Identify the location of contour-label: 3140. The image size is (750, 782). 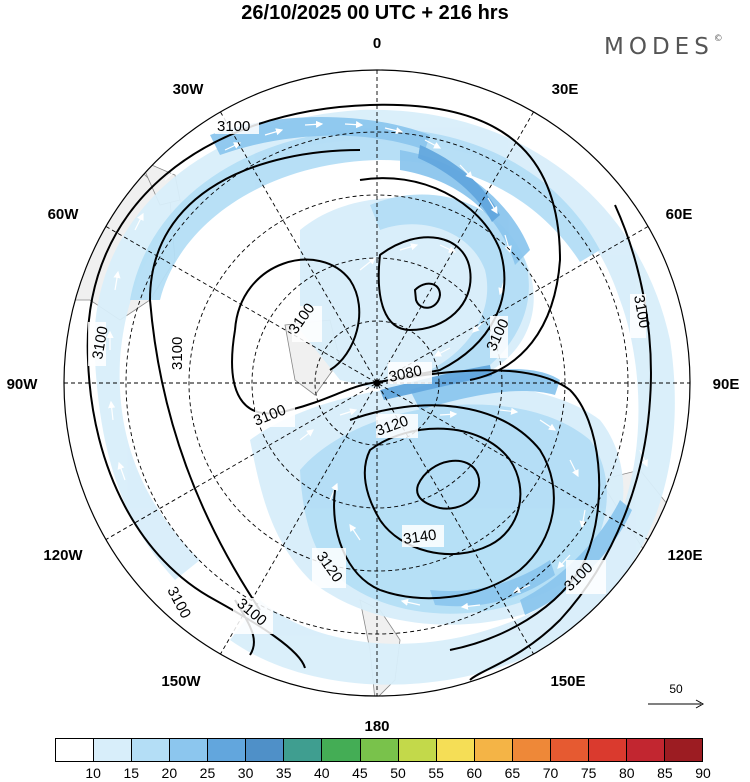
(419, 536).